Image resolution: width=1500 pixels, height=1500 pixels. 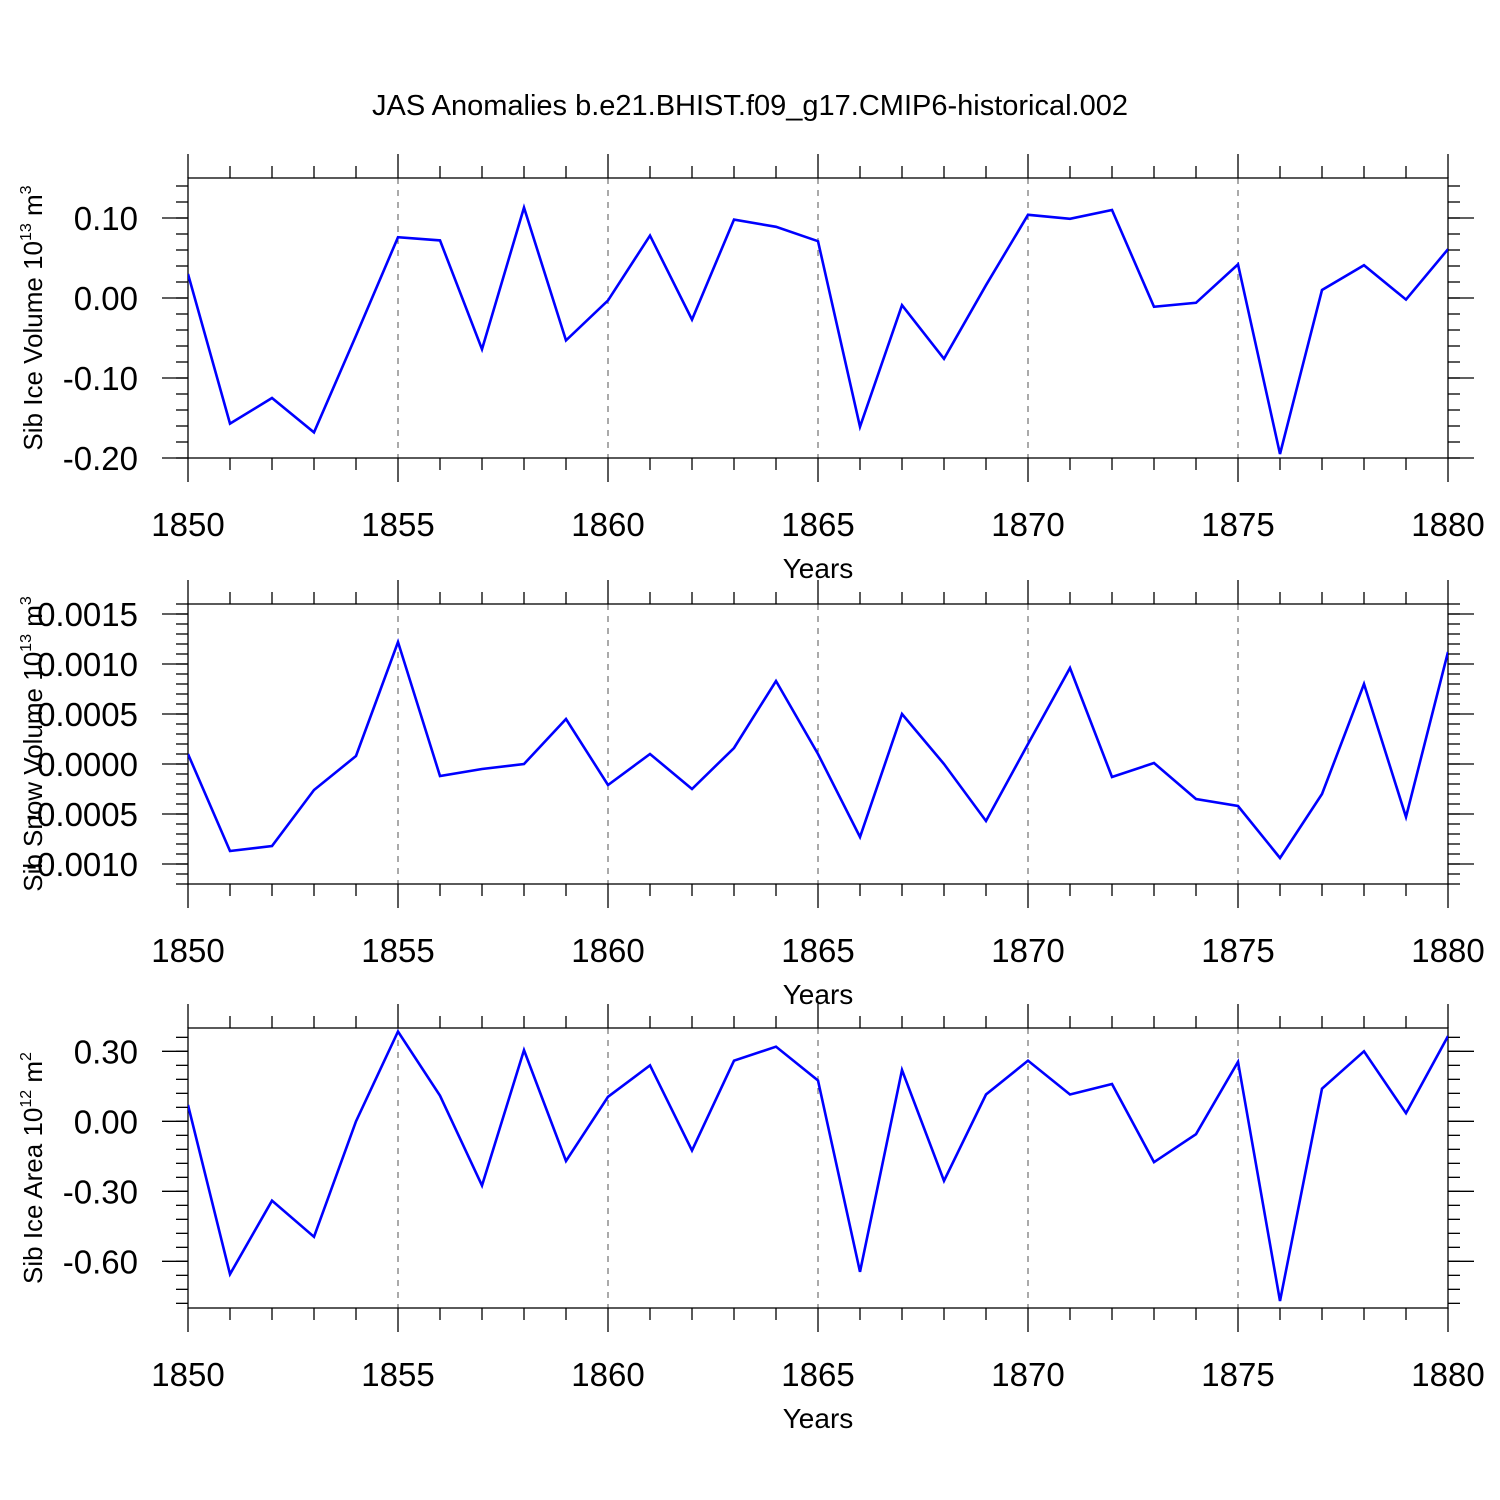 I want to click on y-axis-title: Sib Ice Volume 1013 m3, so click(x=33, y=317).